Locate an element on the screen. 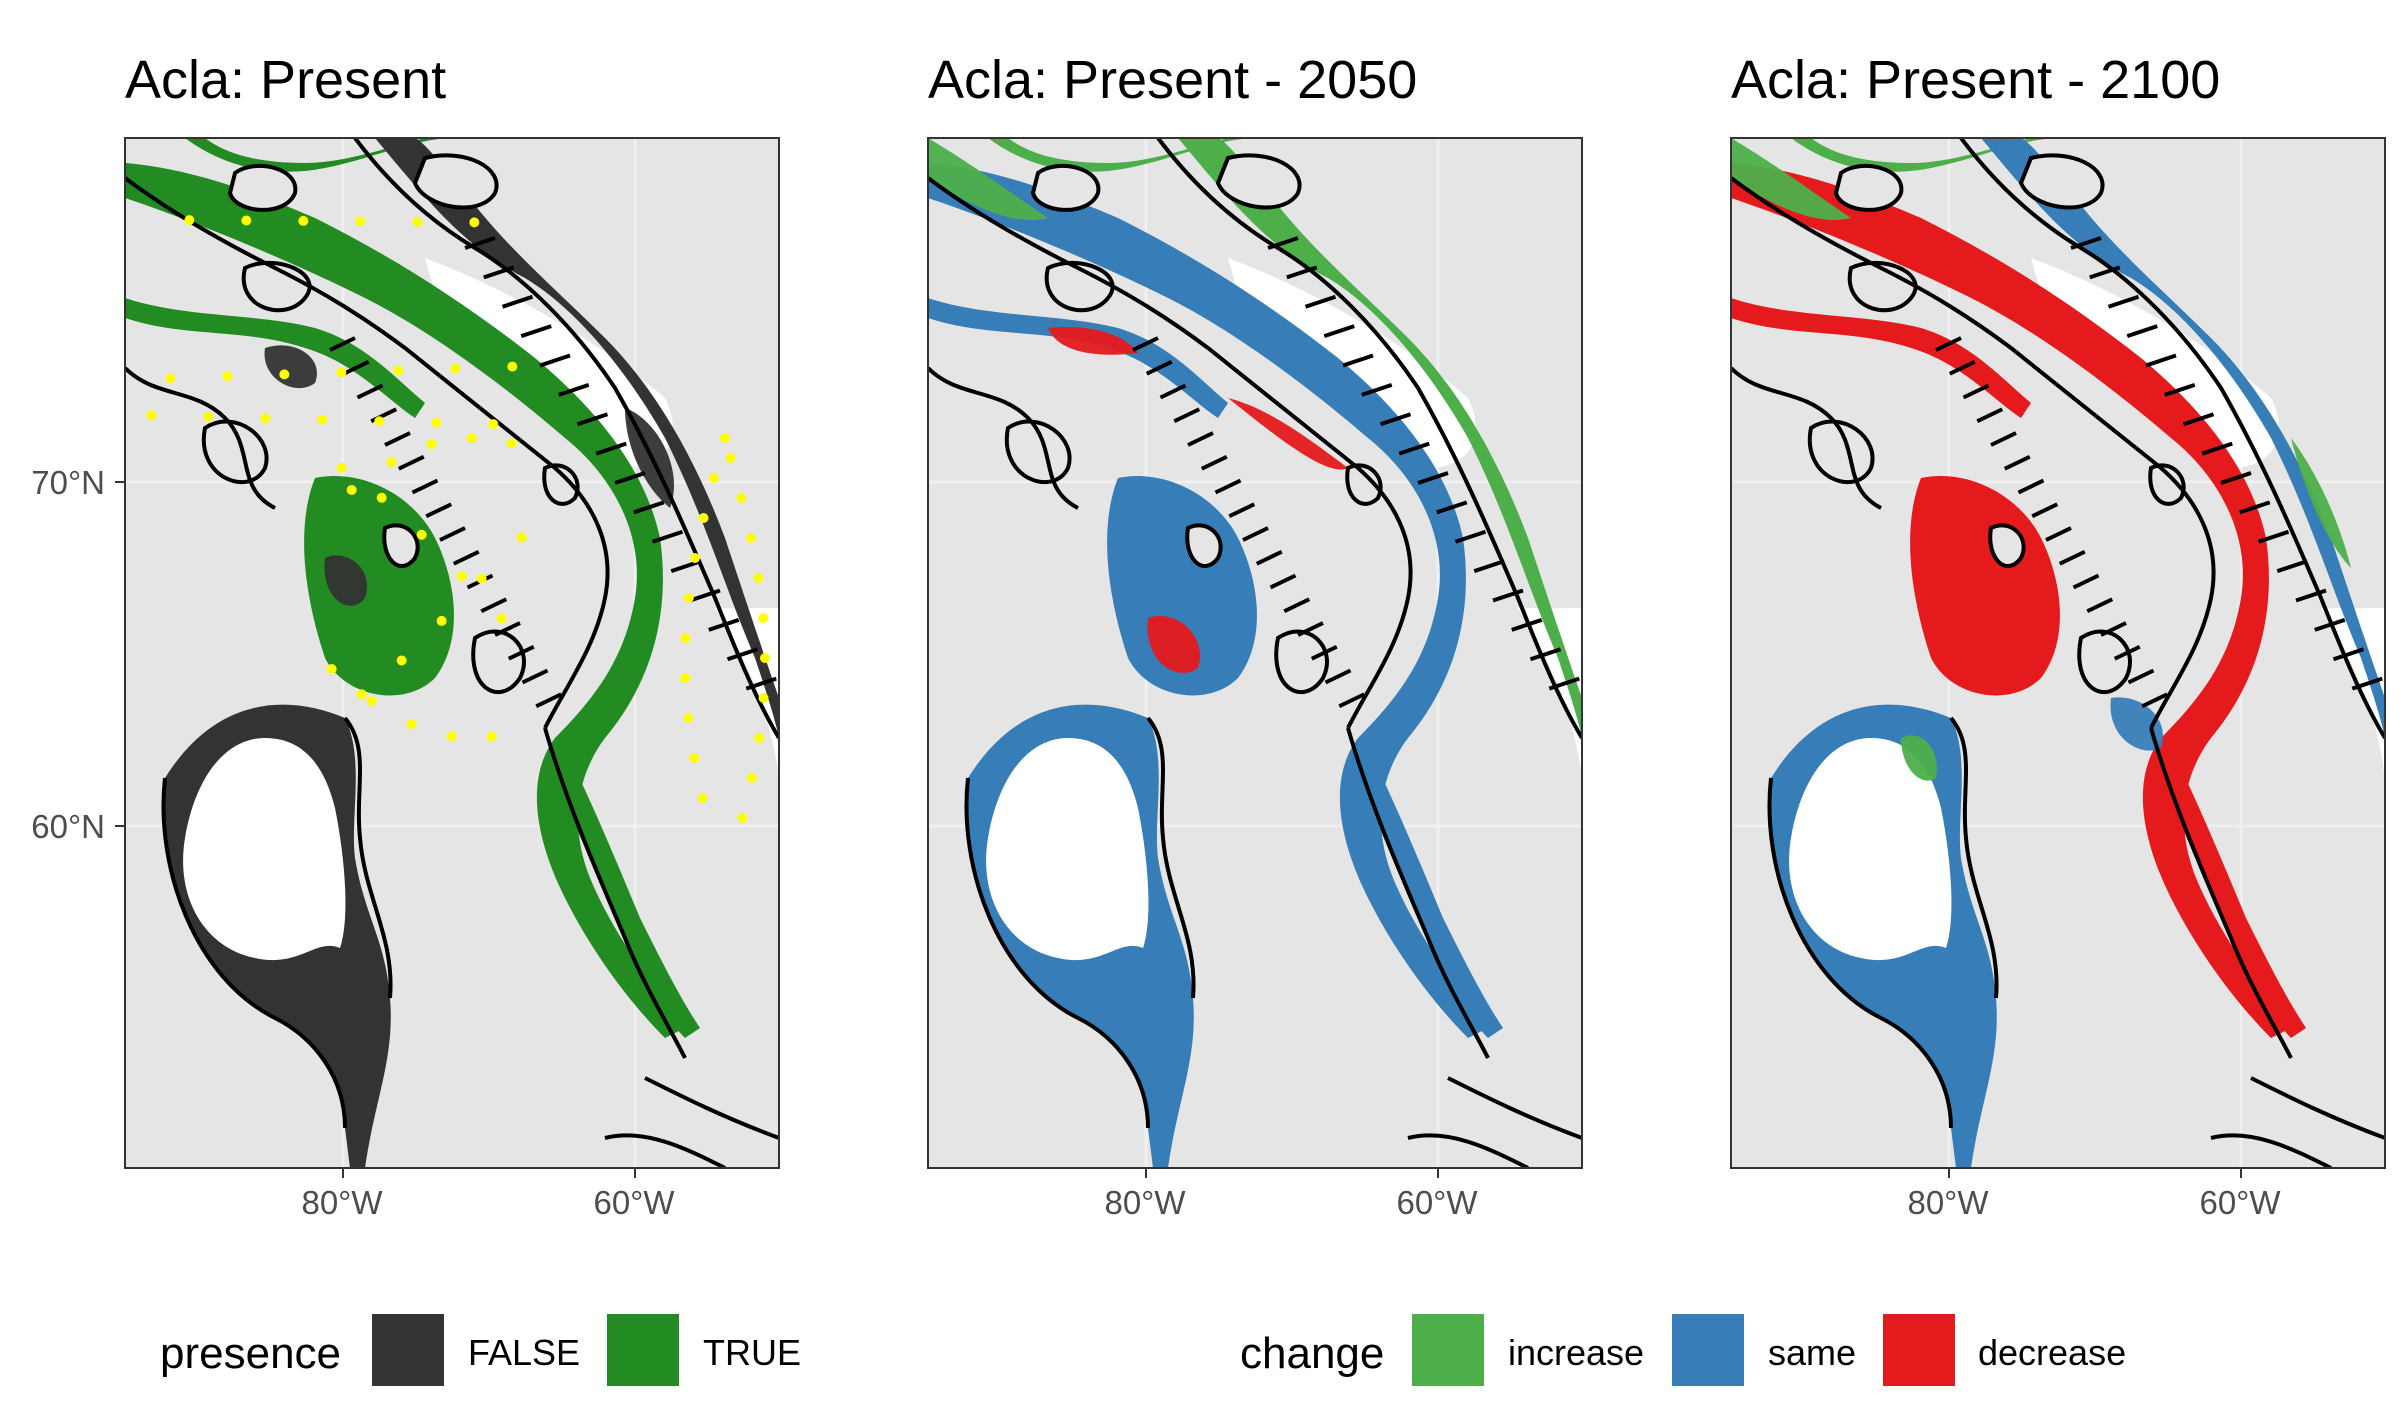  y-tick-label-70n: 70°N is located at coordinates (68, 482).